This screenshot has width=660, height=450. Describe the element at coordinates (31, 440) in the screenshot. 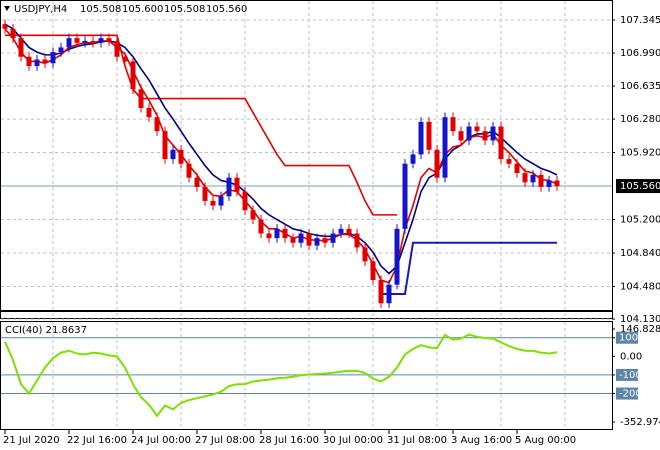

I see `x-tick-label: 21 Jul 2020` at that location.